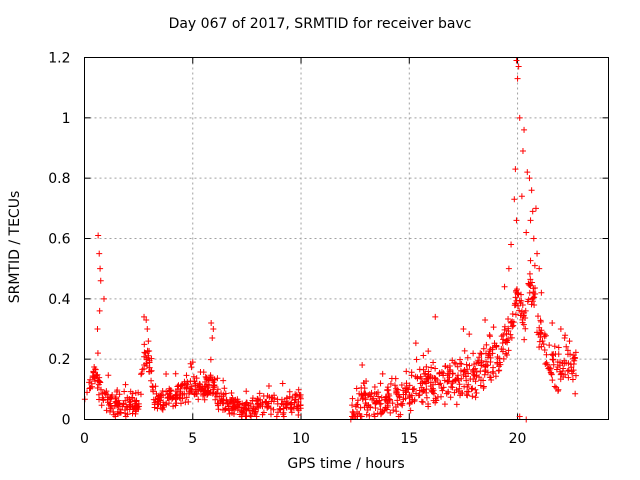 The height and width of the screenshot is (480, 640). I want to click on y-tick-label: 0.8, so click(59, 179).